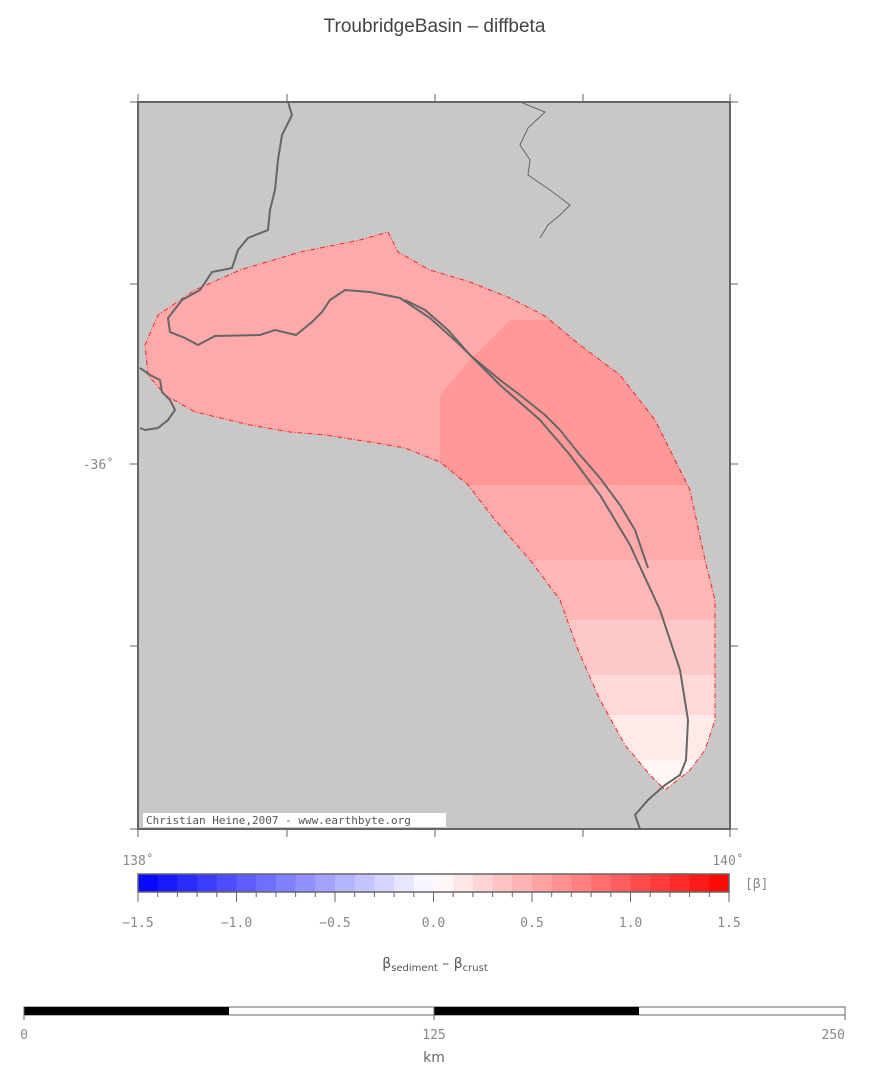 Image resolution: width=879 pixels, height=1084 pixels. Describe the element at coordinates (434, 26) in the screenshot. I see `map-title: TroubridgeBasin – diffbeta` at that location.